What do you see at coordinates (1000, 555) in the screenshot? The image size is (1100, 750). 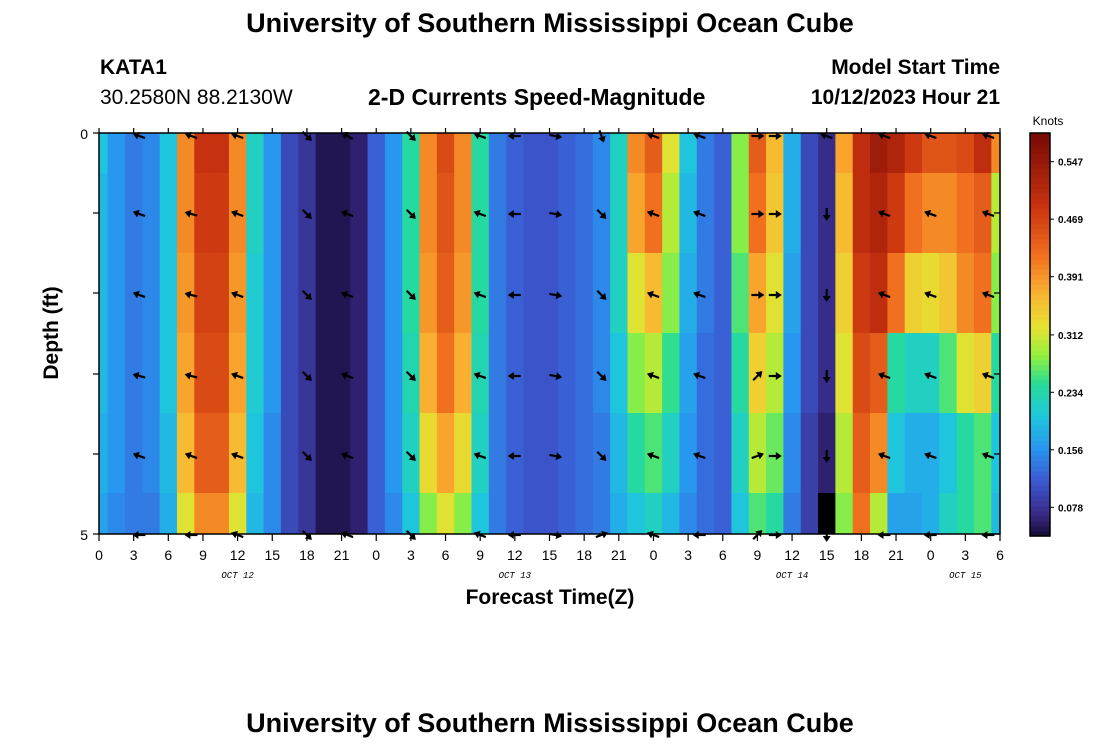 I see `x-tick-label: 6` at bounding box center [1000, 555].